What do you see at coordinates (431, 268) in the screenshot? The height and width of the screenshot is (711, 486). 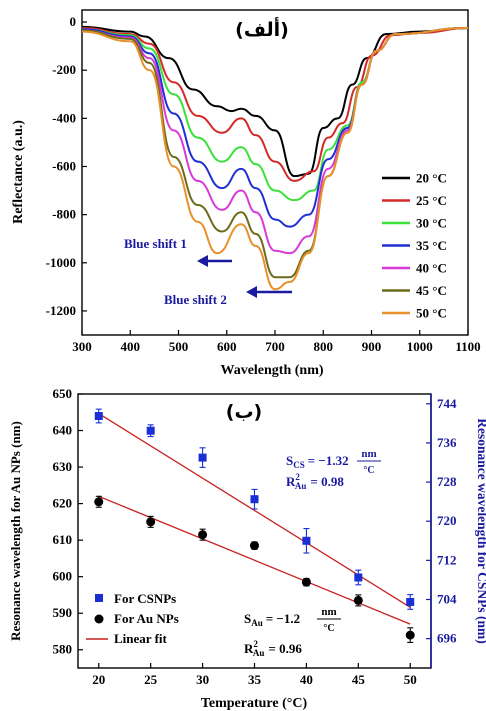 I see `legend-label: 40 °C` at bounding box center [431, 268].